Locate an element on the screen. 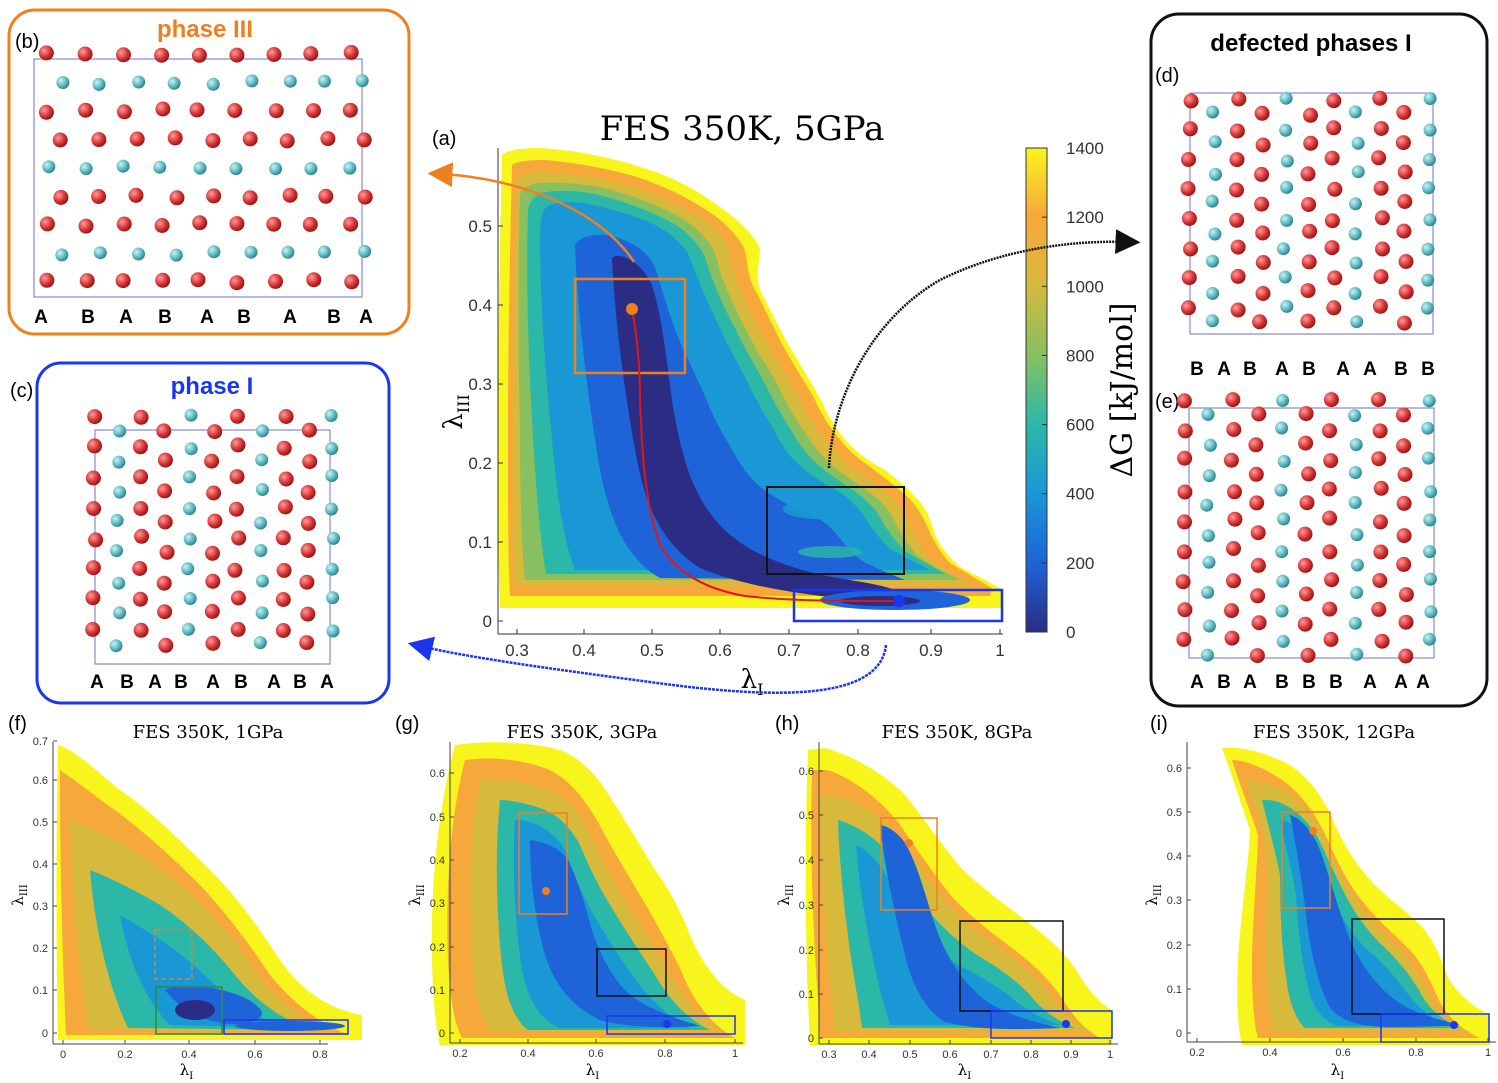  region-box is located at coordinates (671, 1025).